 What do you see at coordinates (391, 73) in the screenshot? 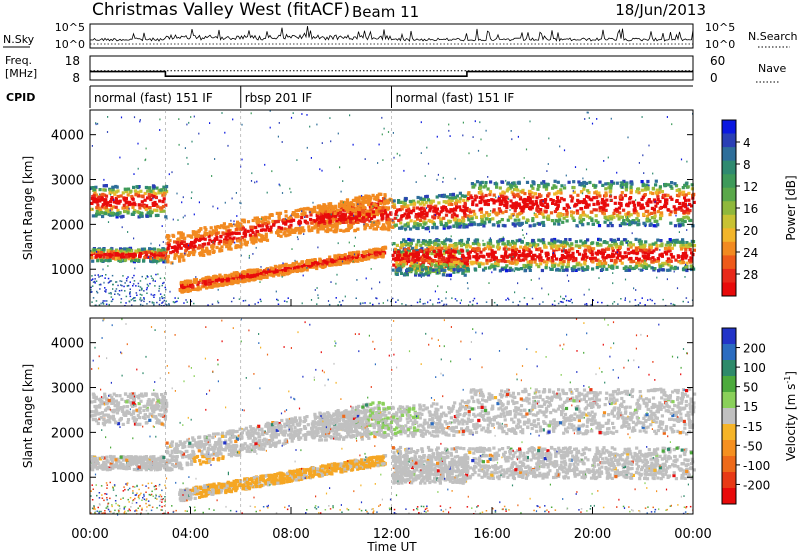
I see `freq-line` at bounding box center [391, 73].